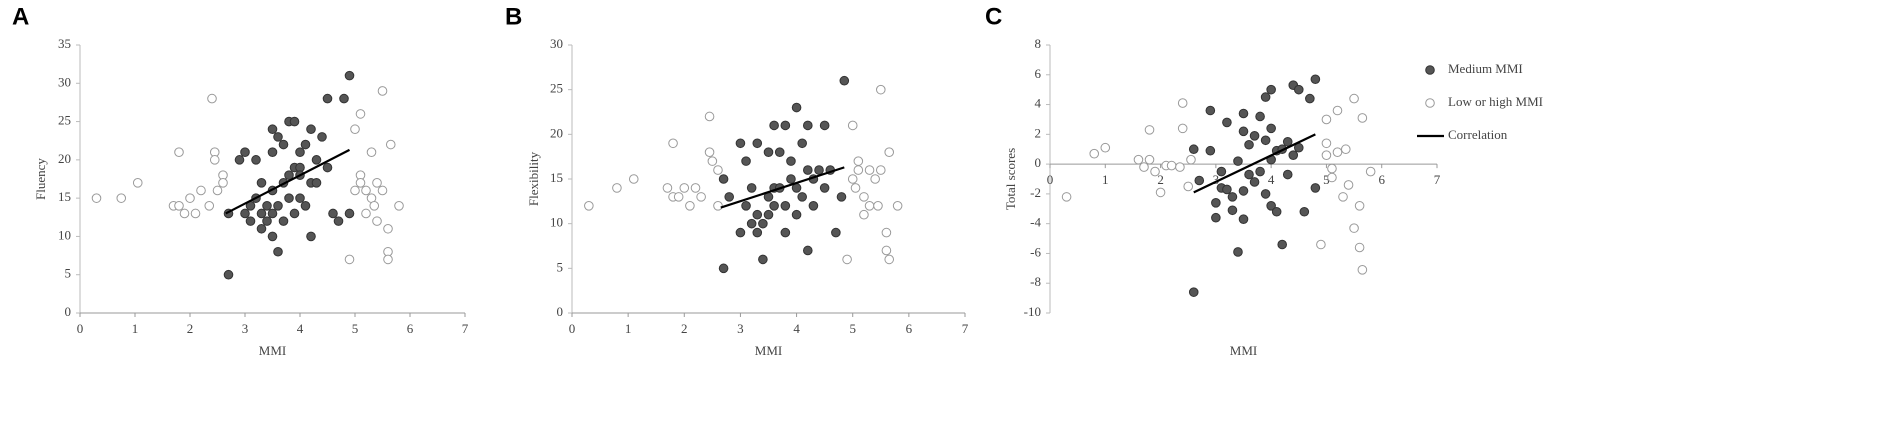 The width and height of the screenshot is (1901, 445). I want to click on x-tick-label: 2, so click(684, 328).